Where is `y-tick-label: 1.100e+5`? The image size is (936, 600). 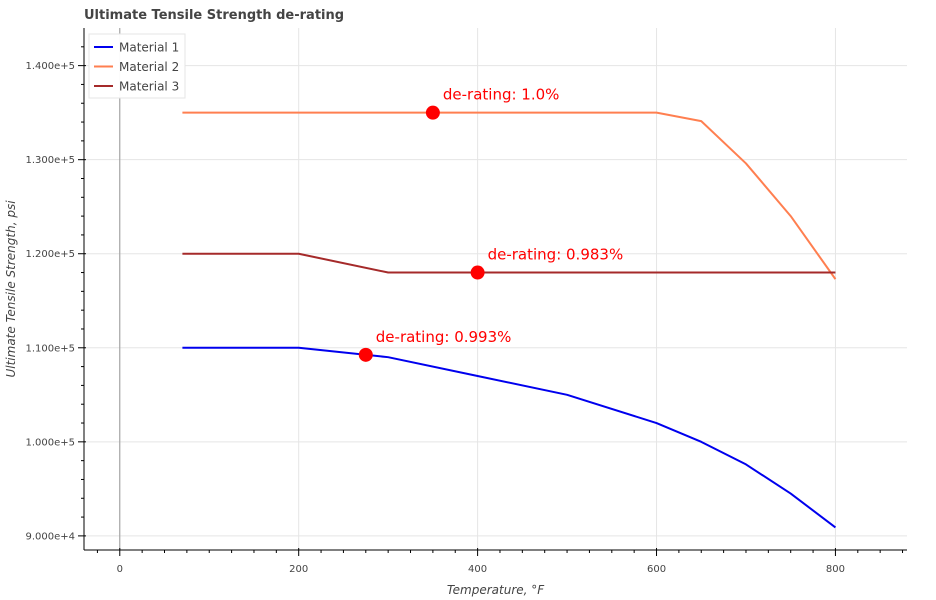
y-tick-label: 1.100e+5 is located at coordinates (50, 348).